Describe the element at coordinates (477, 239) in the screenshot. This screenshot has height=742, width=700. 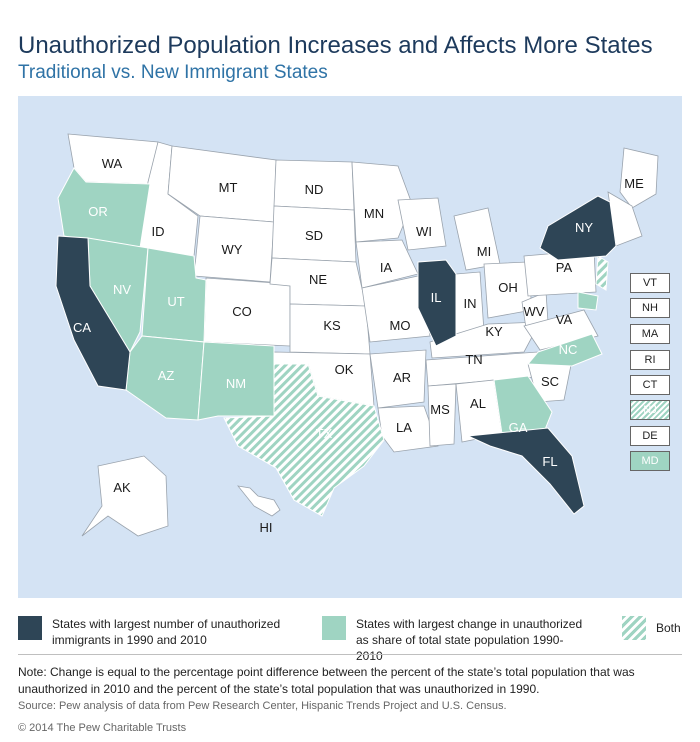
I see `state-MI` at that location.